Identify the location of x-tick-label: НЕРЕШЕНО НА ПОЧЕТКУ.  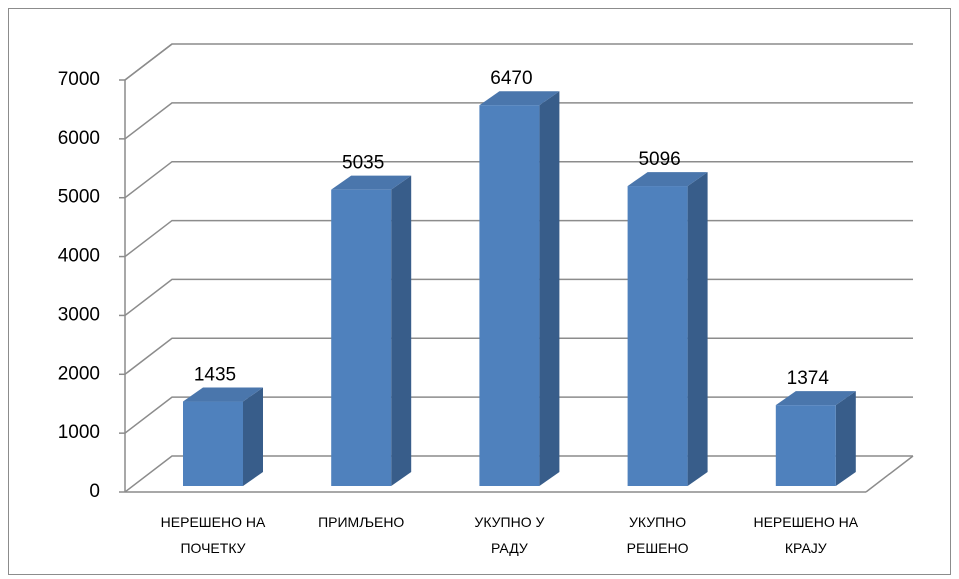
(213, 535).